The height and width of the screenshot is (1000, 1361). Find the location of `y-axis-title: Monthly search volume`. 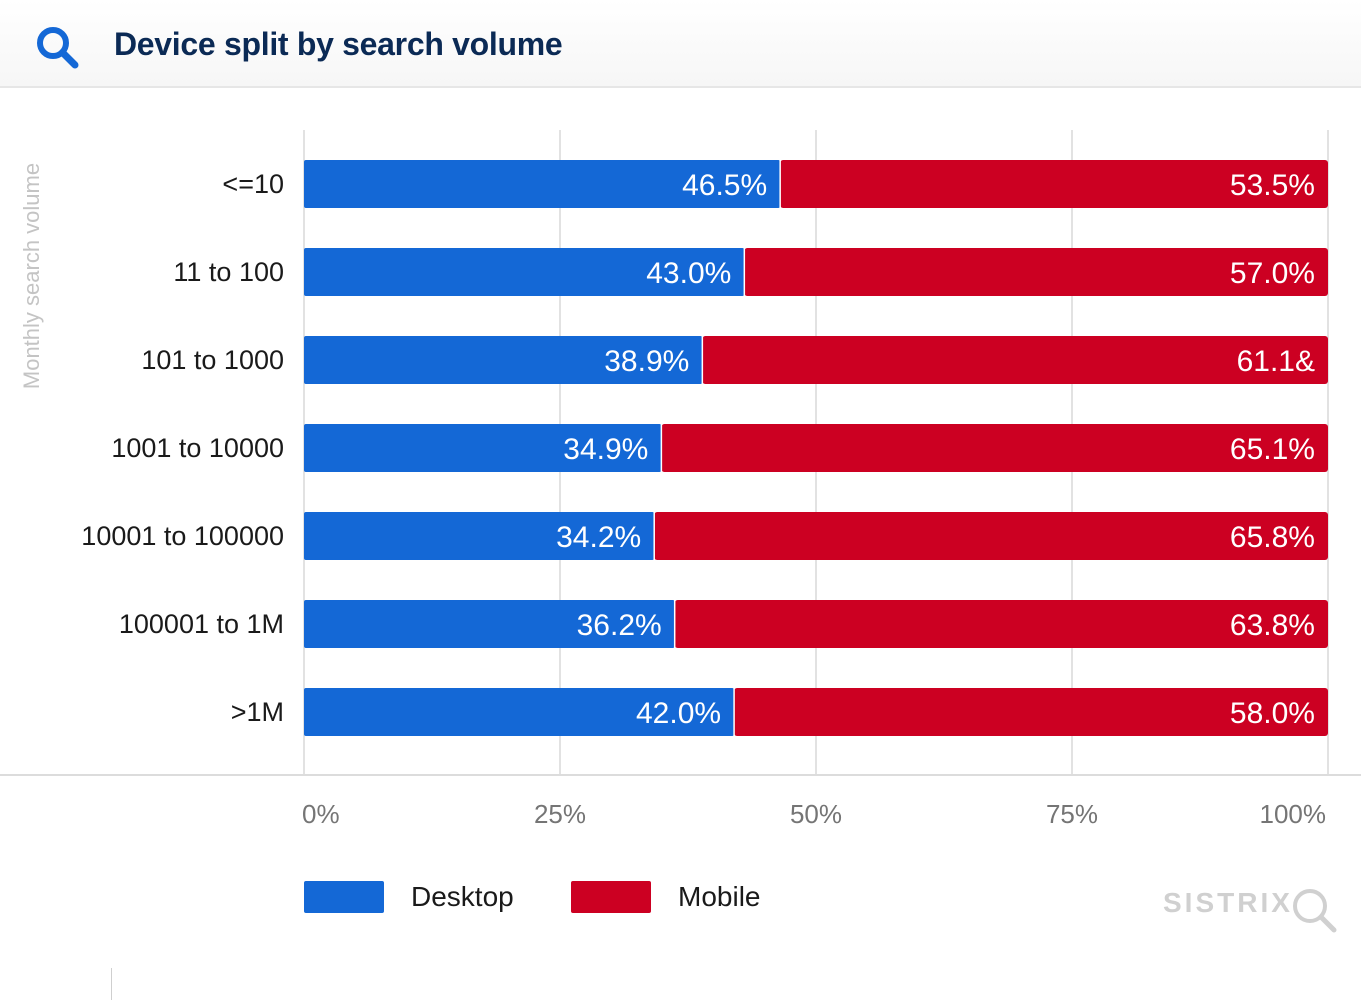

y-axis-title: Monthly search volume is located at coordinates (31, 276).